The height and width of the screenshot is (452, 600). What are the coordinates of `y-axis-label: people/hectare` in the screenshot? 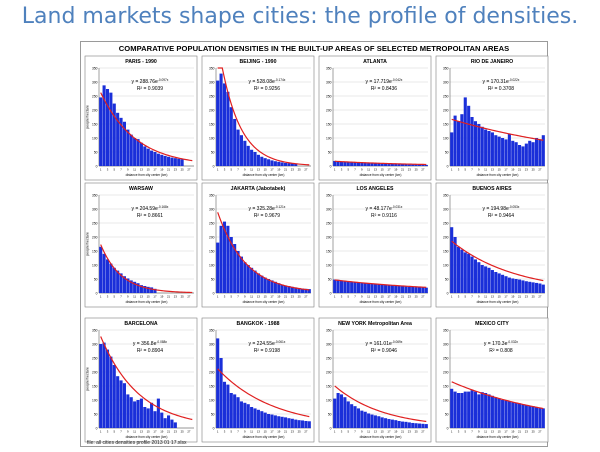 It's located at (88, 117).